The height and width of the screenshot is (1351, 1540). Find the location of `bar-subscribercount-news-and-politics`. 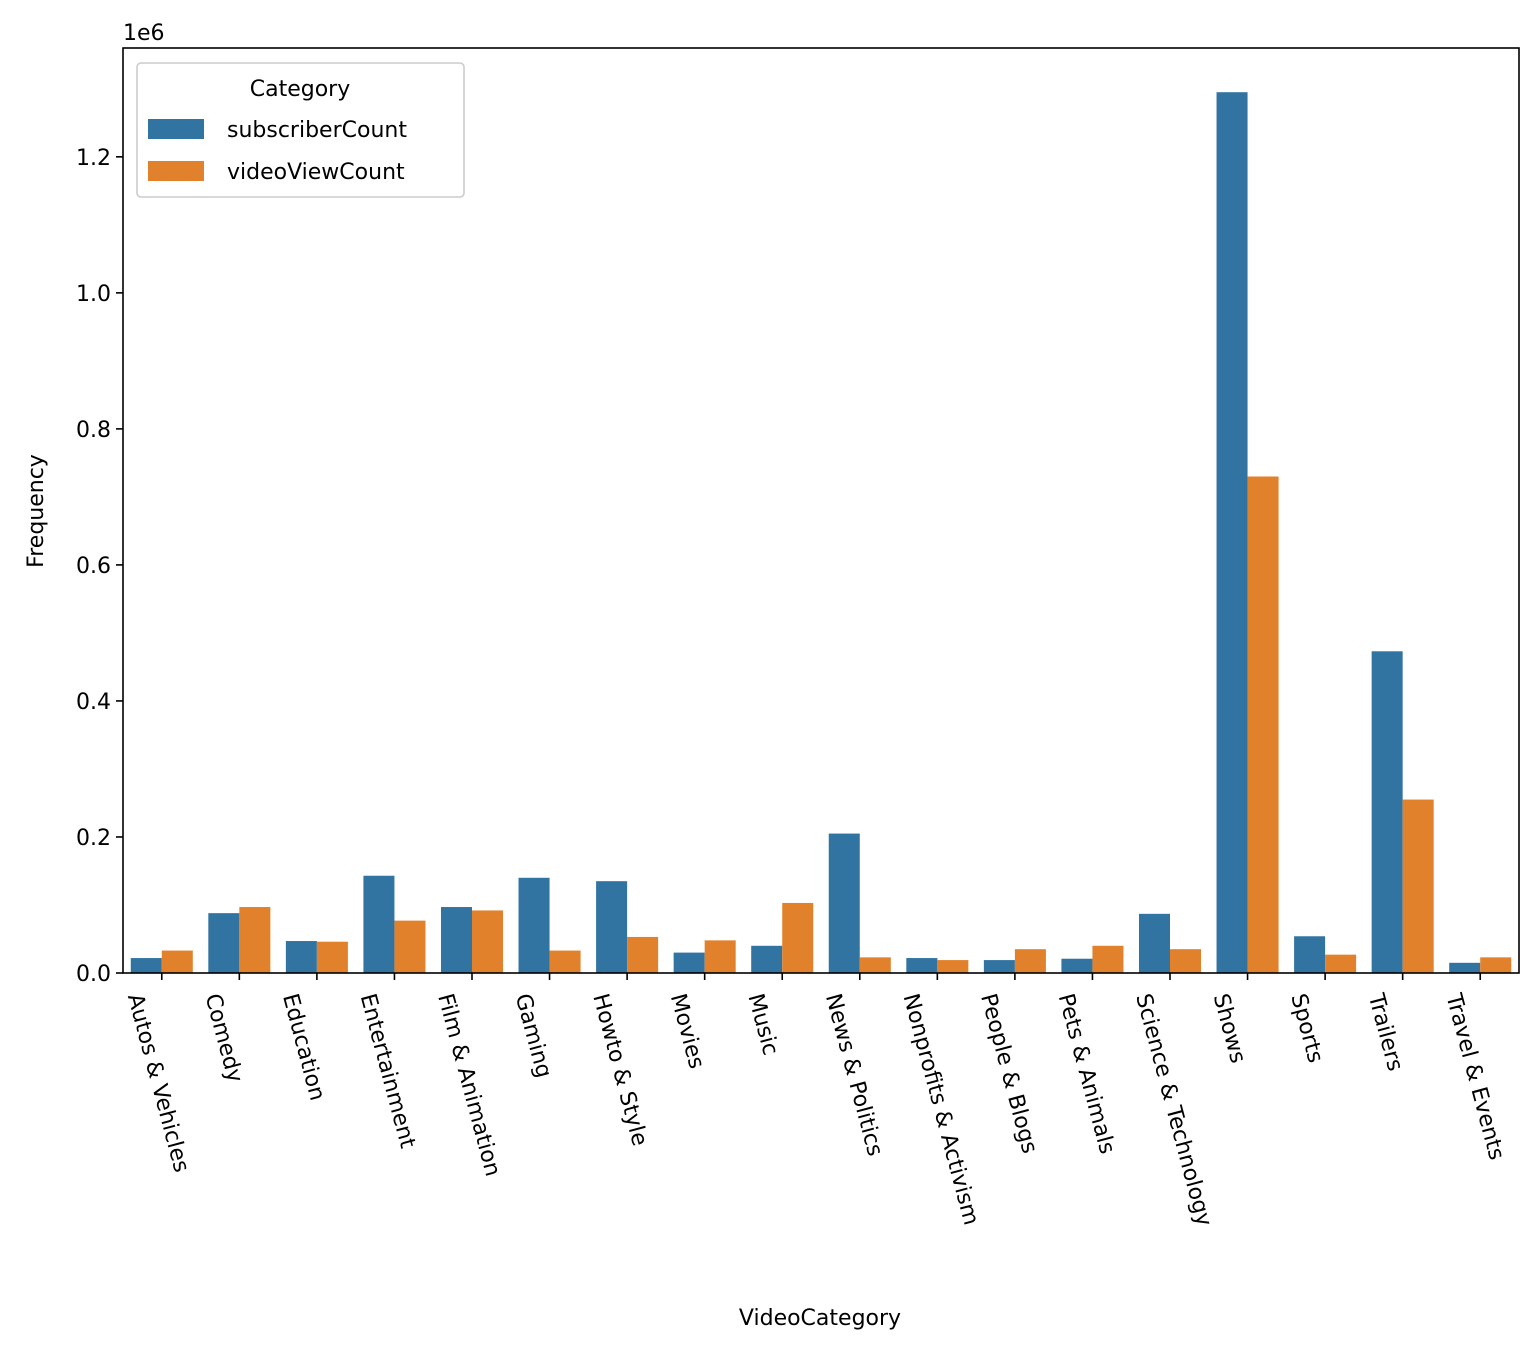

bar-subscribercount-news-and-politics is located at coordinates (844, 903).